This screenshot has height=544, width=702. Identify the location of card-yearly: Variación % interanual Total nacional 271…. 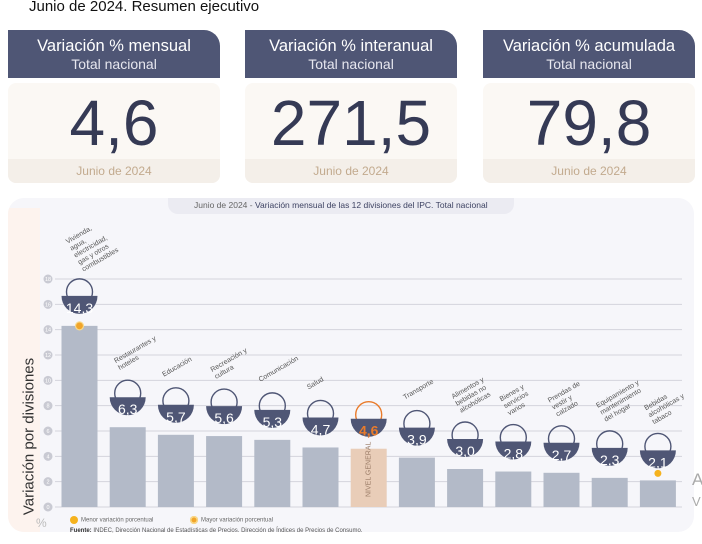
(351, 106).